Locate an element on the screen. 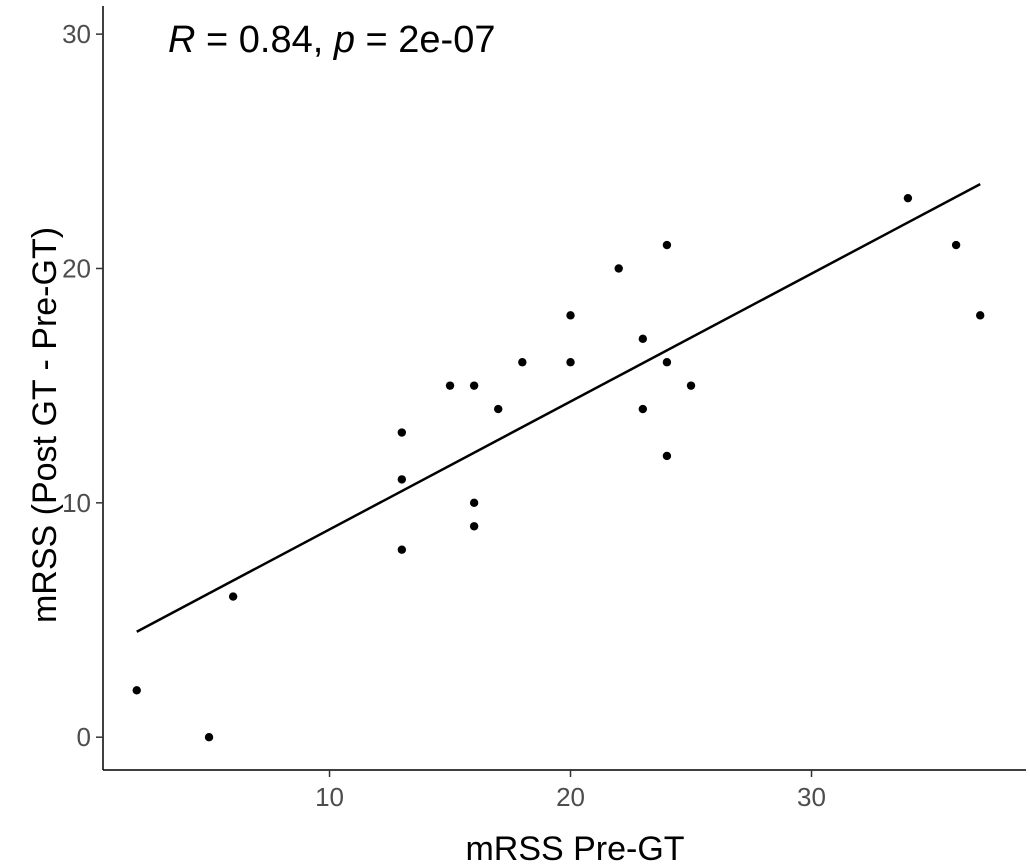  y-tick-label: 30 is located at coordinates (76, 34).